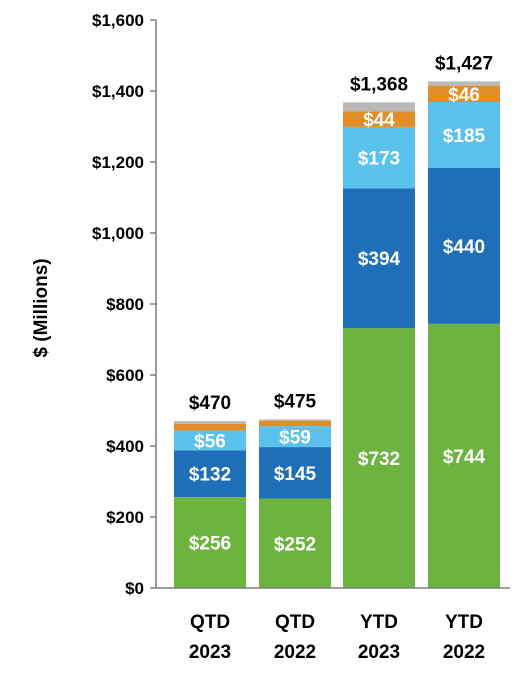  I want to click on segment-data-label: $440, so click(464, 247).